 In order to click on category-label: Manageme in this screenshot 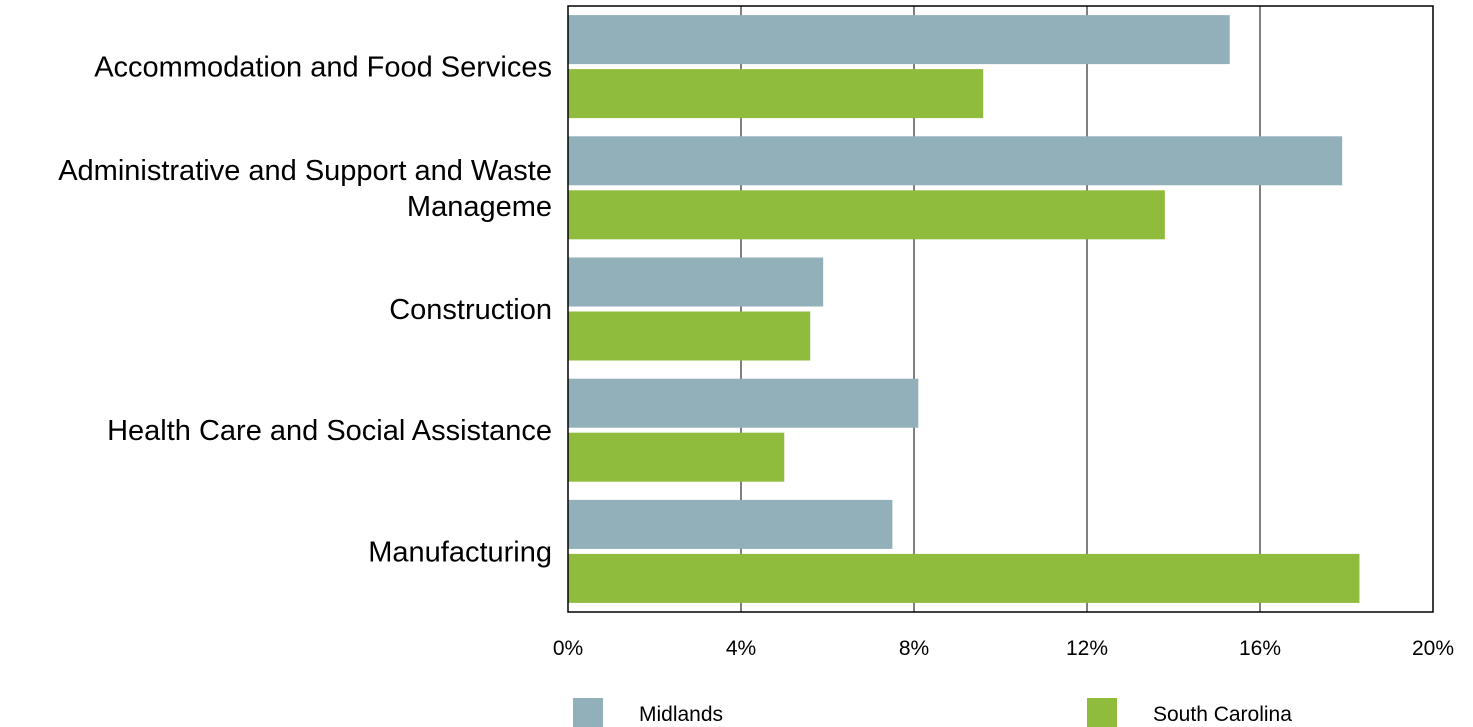, I will do `click(479, 207)`.